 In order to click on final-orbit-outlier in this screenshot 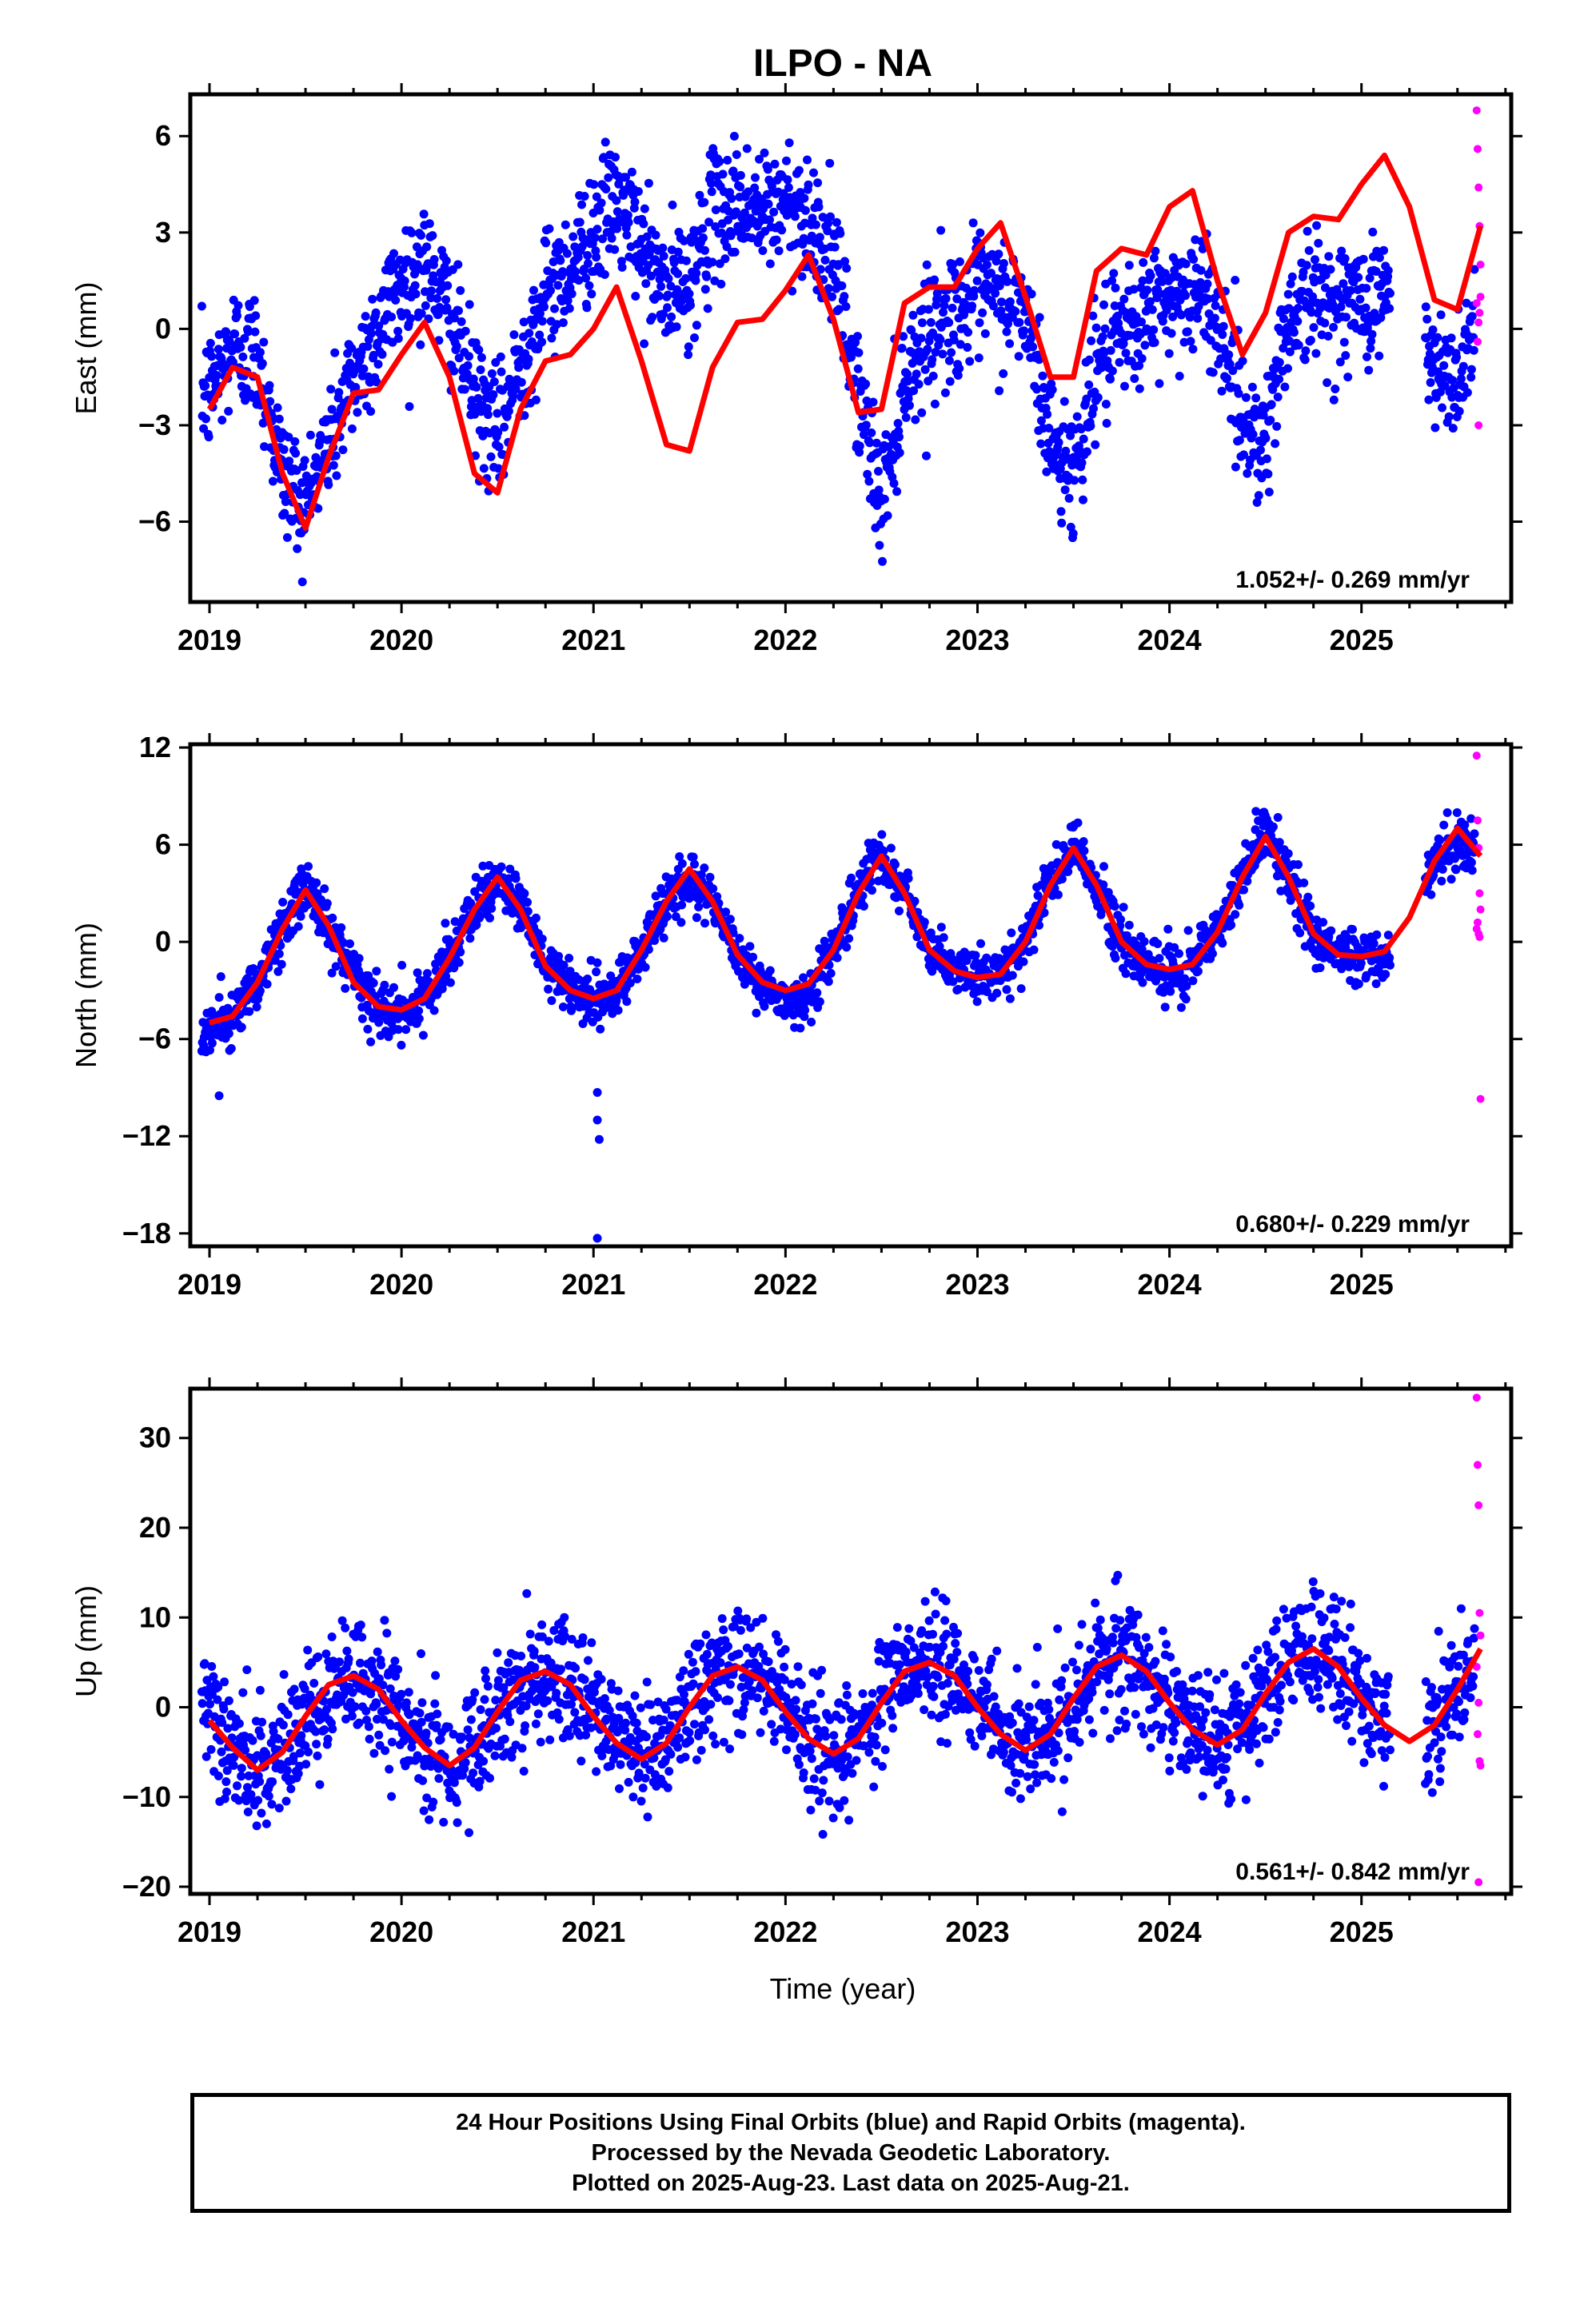, I will do `click(219, 1096)`.